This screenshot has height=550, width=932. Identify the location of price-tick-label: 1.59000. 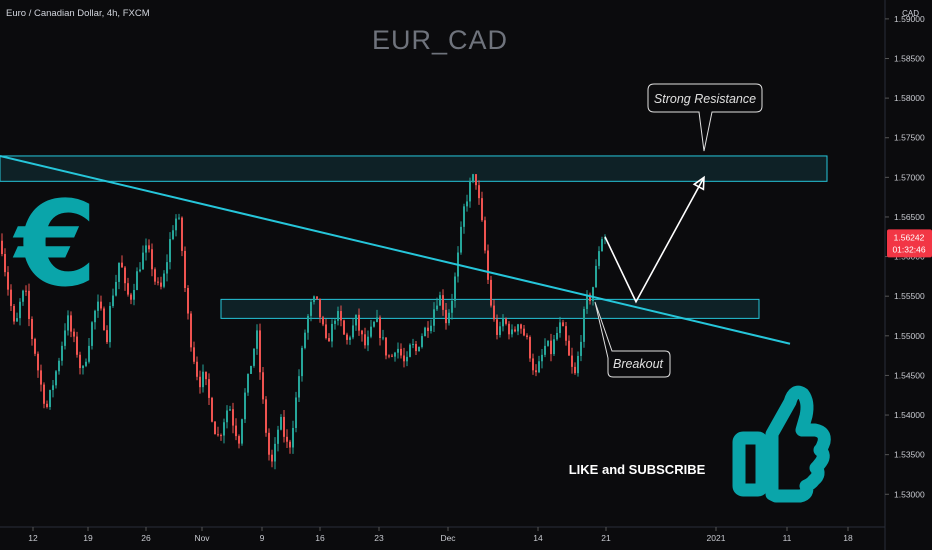
(909, 19).